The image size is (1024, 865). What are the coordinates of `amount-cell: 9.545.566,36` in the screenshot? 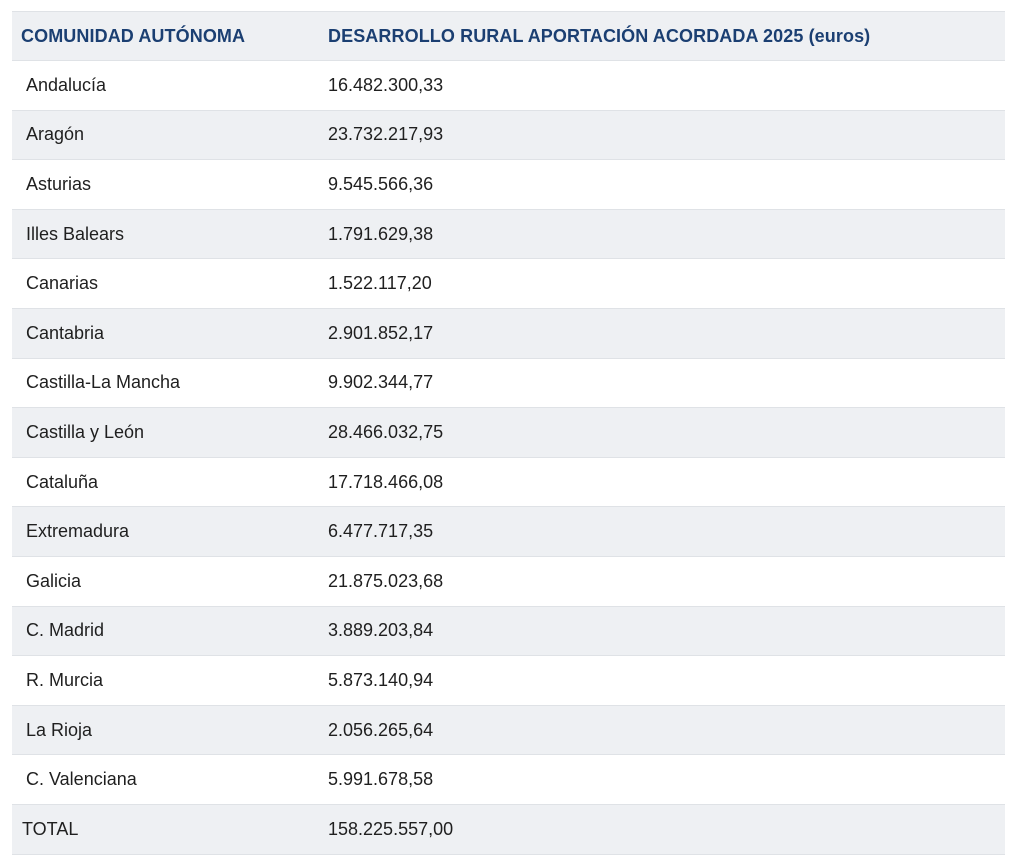 It's located at (662, 184).